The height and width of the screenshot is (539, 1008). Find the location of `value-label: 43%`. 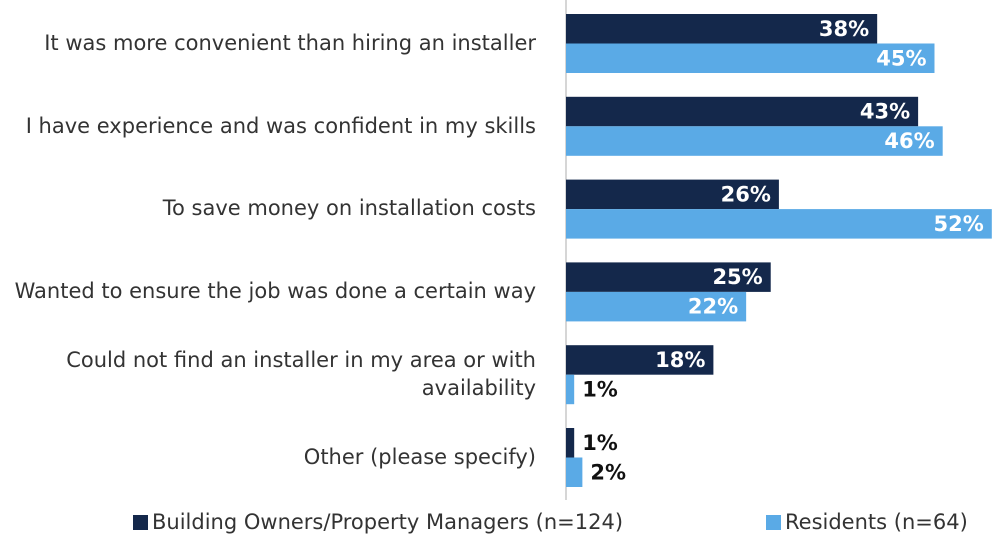

value-label: 43% is located at coordinates (885, 112).